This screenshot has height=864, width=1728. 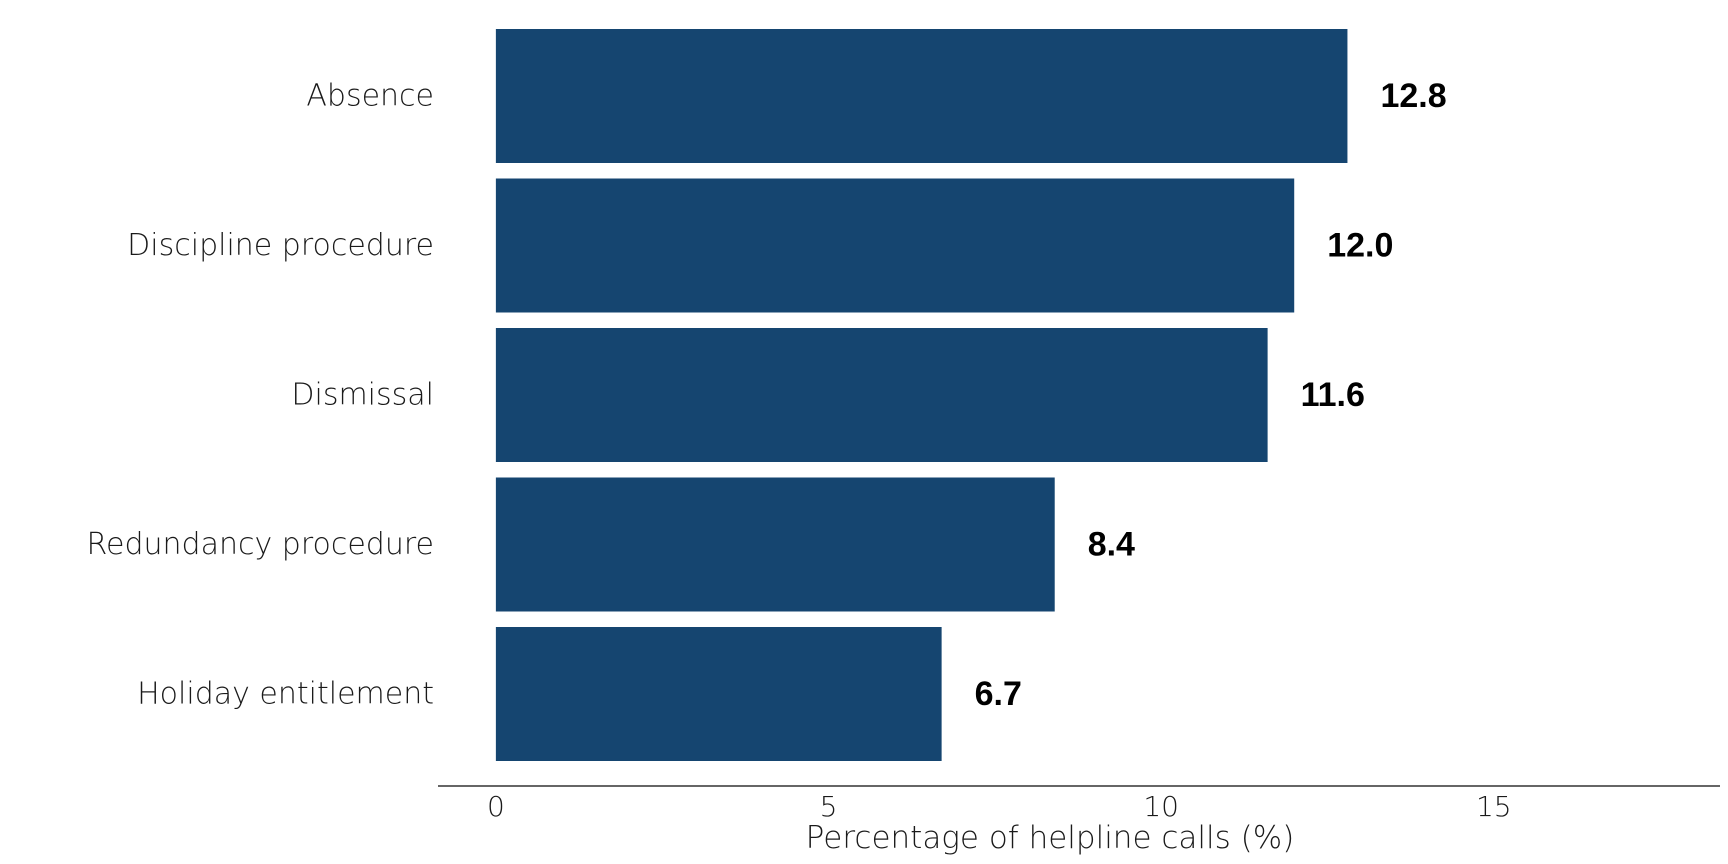 I want to click on bar-absence, so click(x=921, y=96).